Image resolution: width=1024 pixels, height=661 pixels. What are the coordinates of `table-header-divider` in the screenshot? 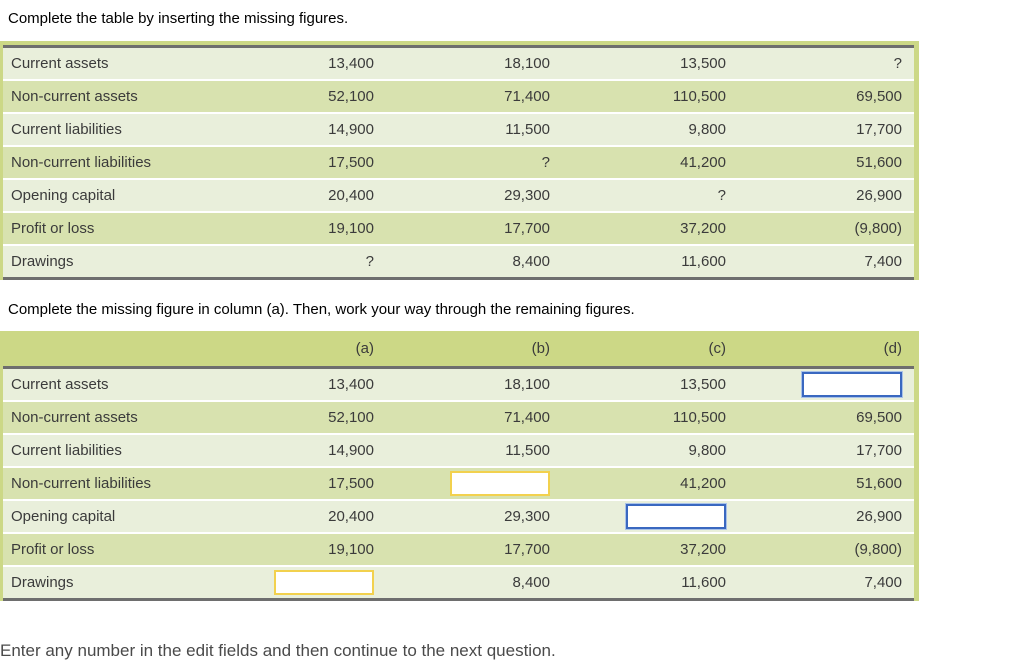 It's located at (458, 367).